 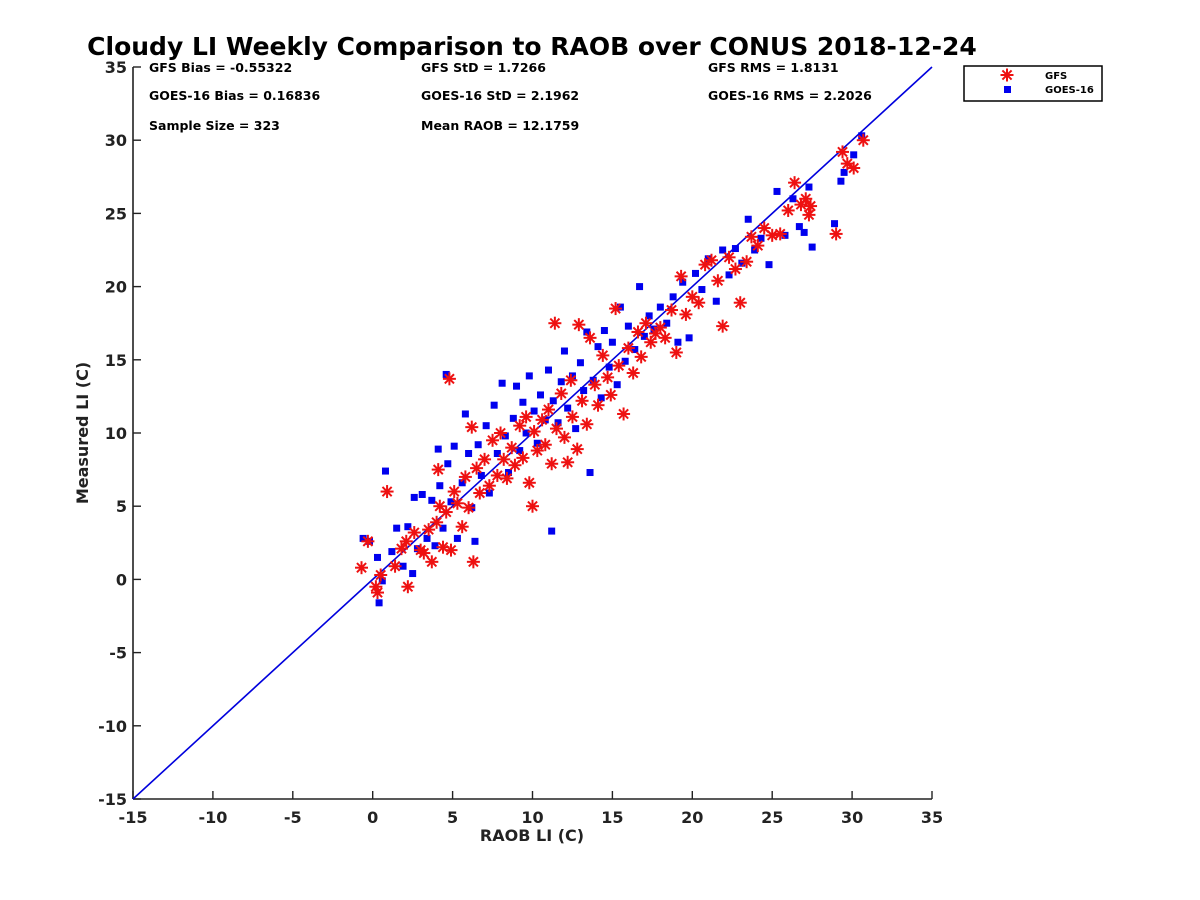 What do you see at coordinates (116, 433) in the screenshot?
I see `y-tick-label: 10` at bounding box center [116, 433].